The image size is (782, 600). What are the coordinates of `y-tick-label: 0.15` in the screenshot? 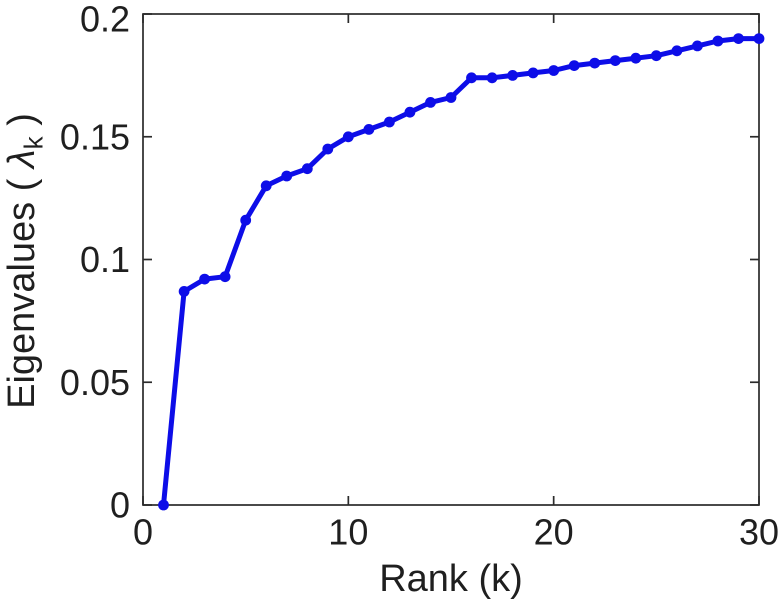 It's located at (95, 136).